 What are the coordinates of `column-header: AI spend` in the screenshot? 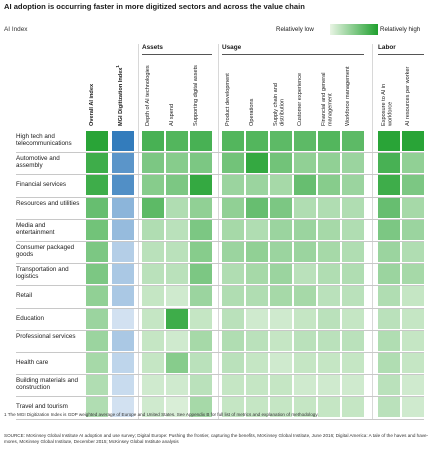 It's located at (172, 114).